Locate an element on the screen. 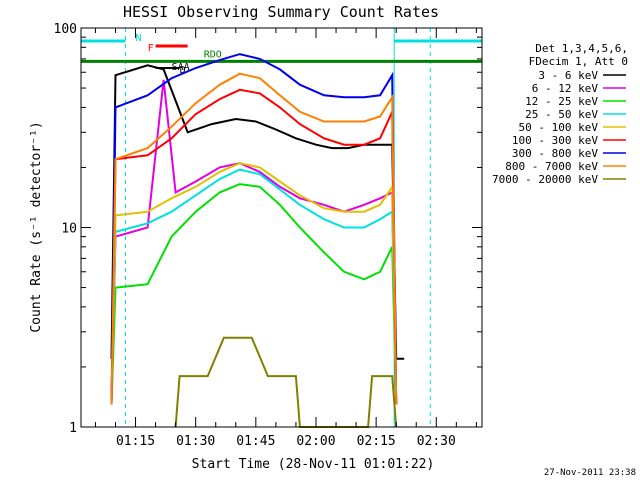 The image size is (640, 480). flag-label: D is located at coordinates (183, 70).